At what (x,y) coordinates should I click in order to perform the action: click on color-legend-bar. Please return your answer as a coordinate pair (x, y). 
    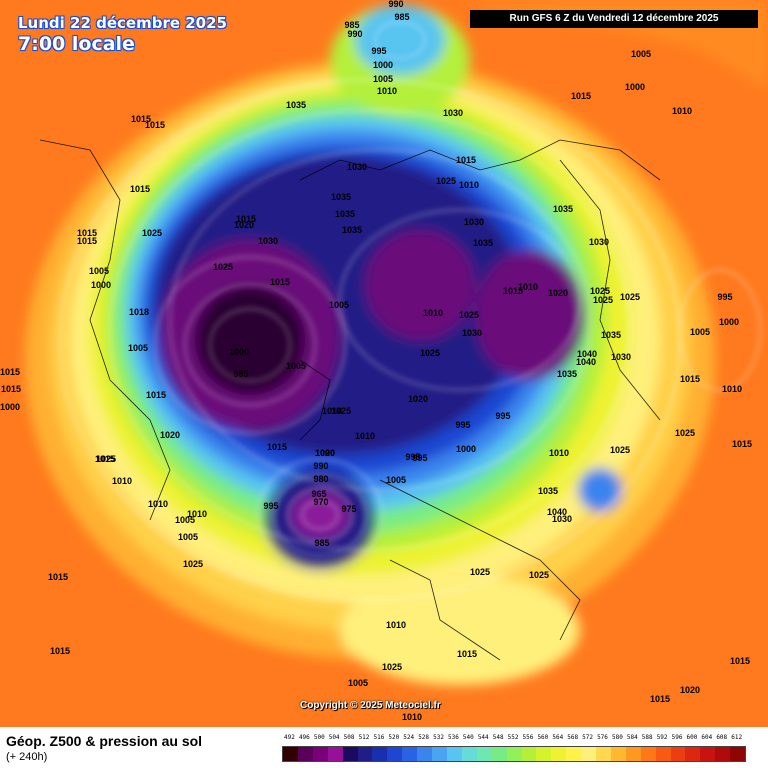
    Looking at the image, I should click on (514, 754).